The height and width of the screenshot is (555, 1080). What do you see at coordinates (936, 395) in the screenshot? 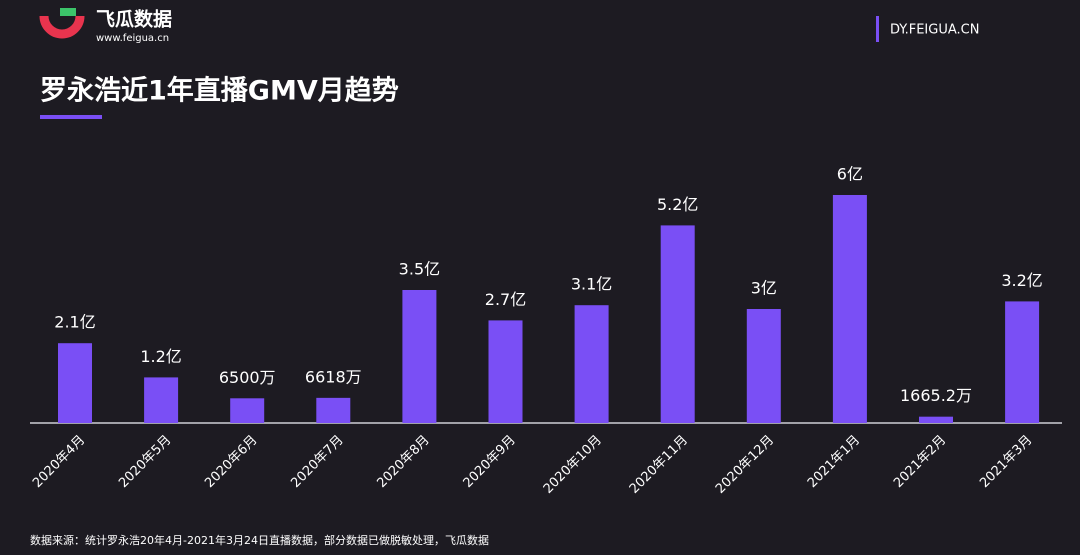
I see `value-label: 1665.2万` at bounding box center [936, 395].